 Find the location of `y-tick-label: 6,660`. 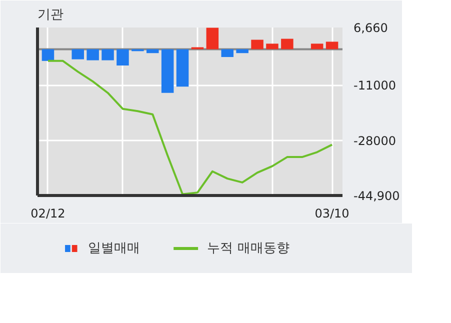

y-tick-label: 6,660 is located at coordinates (371, 28).